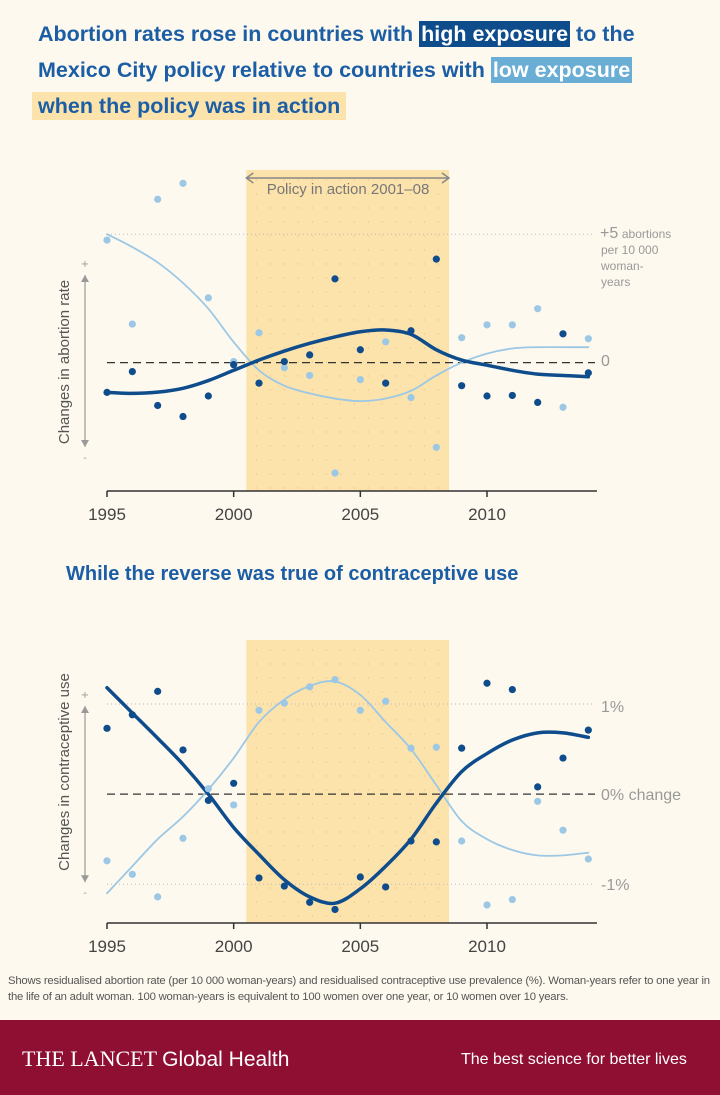  What do you see at coordinates (234, 514) in the screenshot?
I see `x-tick-label: 2000` at bounding box center [234, 514].